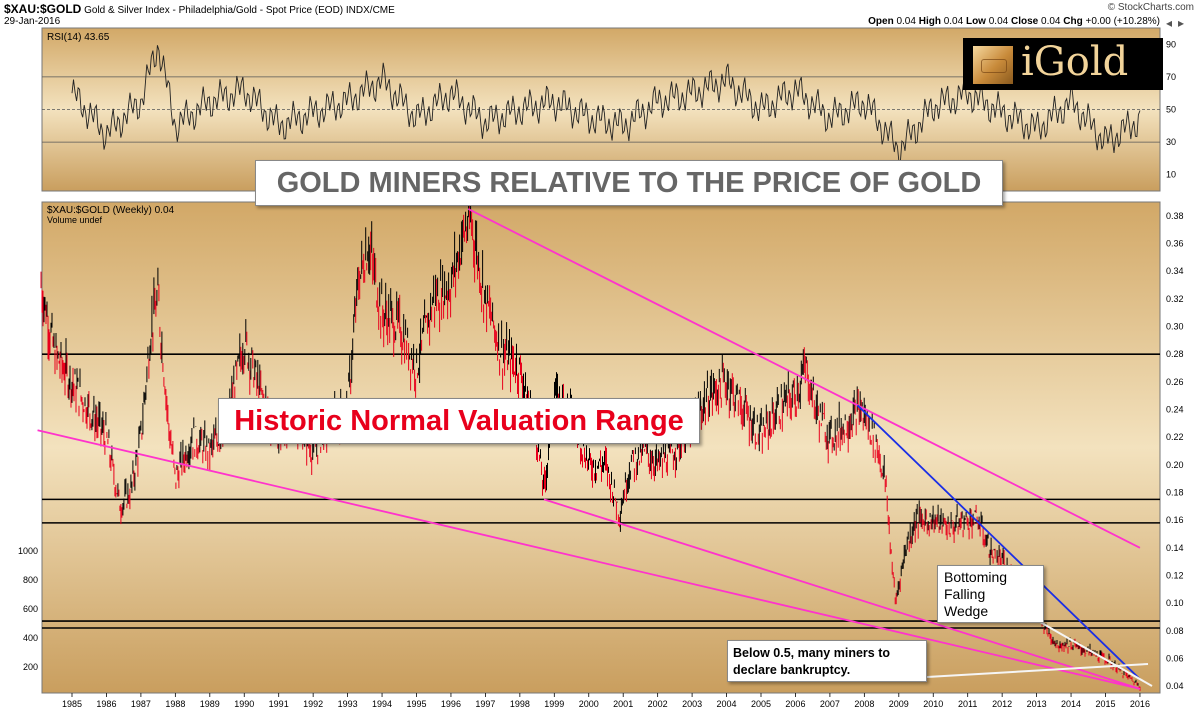 Image resolution: width=1200 pixels, height=718 pixels. I want to click on price-series-label: $XAU:$GOLD (Weekly) 0.04, so click(111, 210).